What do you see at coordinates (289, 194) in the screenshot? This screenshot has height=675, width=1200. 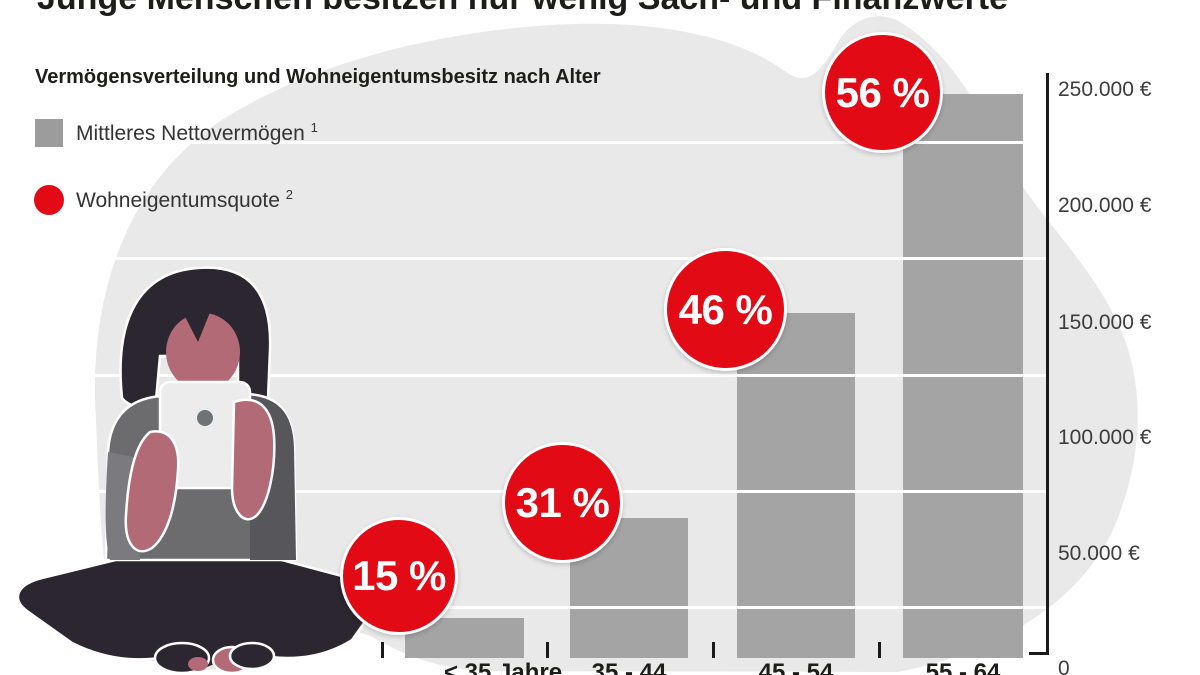 I see `legend-footnote-ref: 2` at bounding box center [289, 194].